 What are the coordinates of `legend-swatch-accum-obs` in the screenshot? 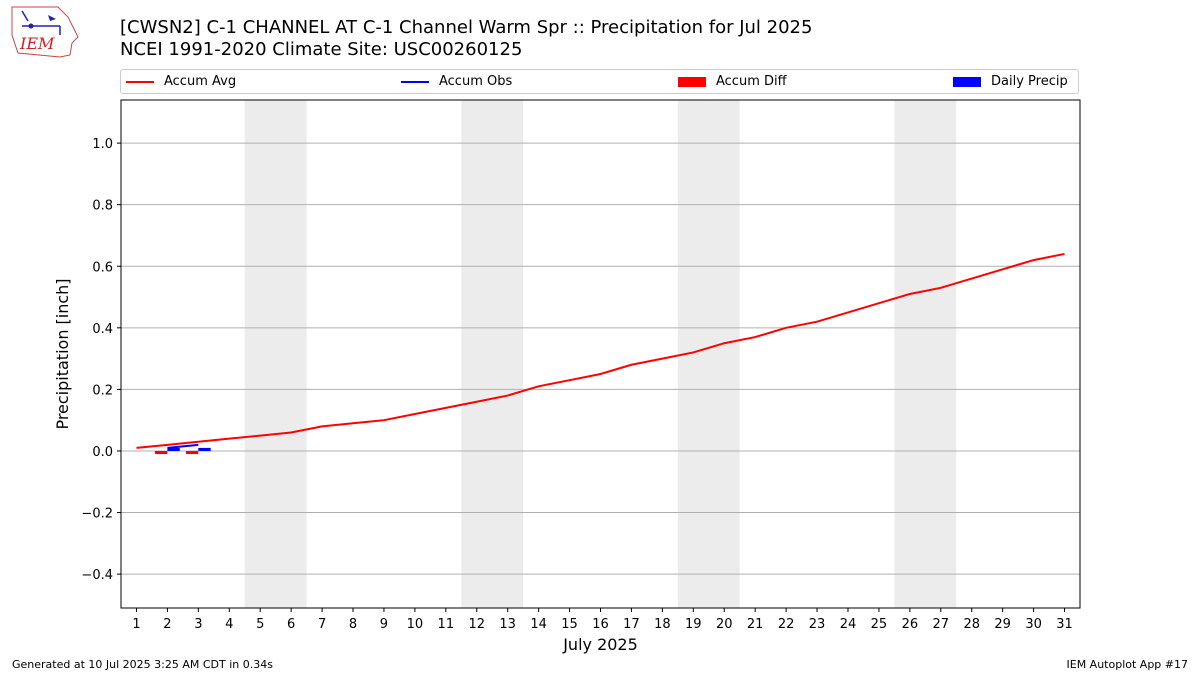 It's located at (415, 81).